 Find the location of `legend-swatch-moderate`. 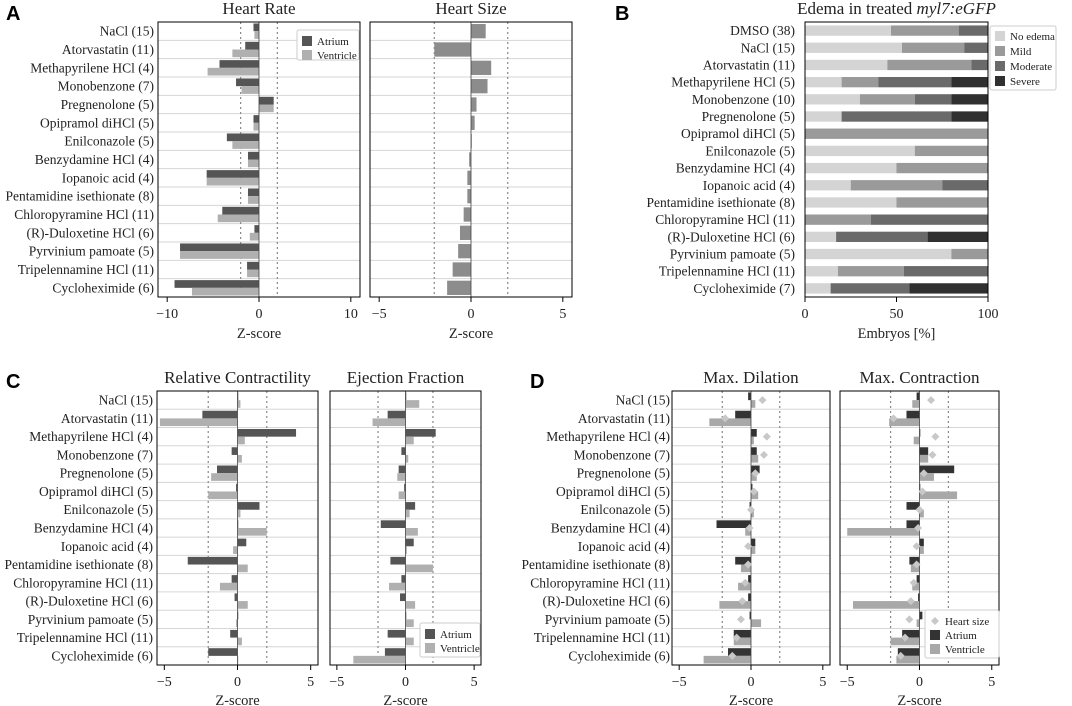

legend-swatch-moderate is located at coordinates (1000, 66).